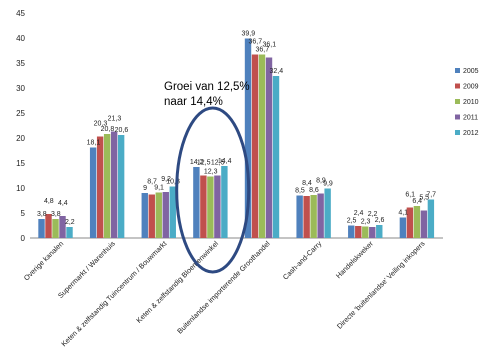 This screenshot has width=487, height=363. I want to click on legend-label: 2011, so click(470, 118).